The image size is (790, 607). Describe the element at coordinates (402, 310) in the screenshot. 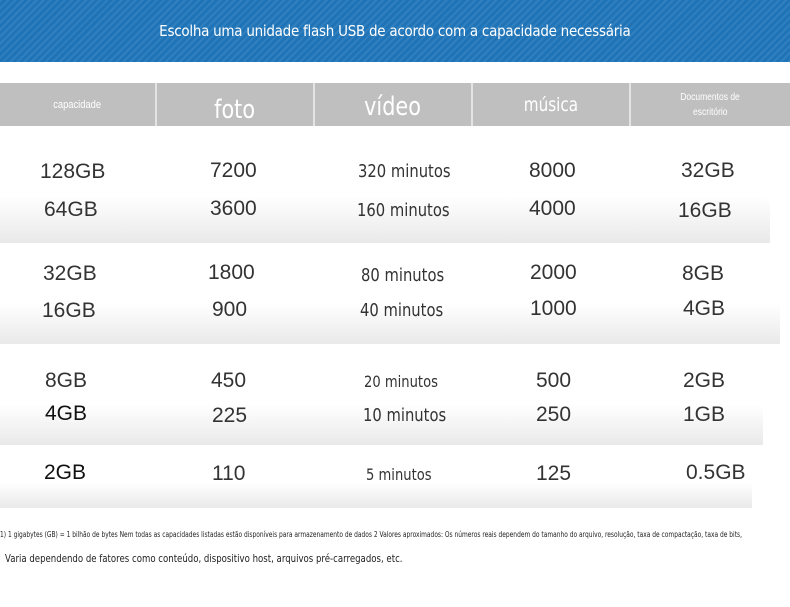

I see `cell-video: 40 minutos` at that location.